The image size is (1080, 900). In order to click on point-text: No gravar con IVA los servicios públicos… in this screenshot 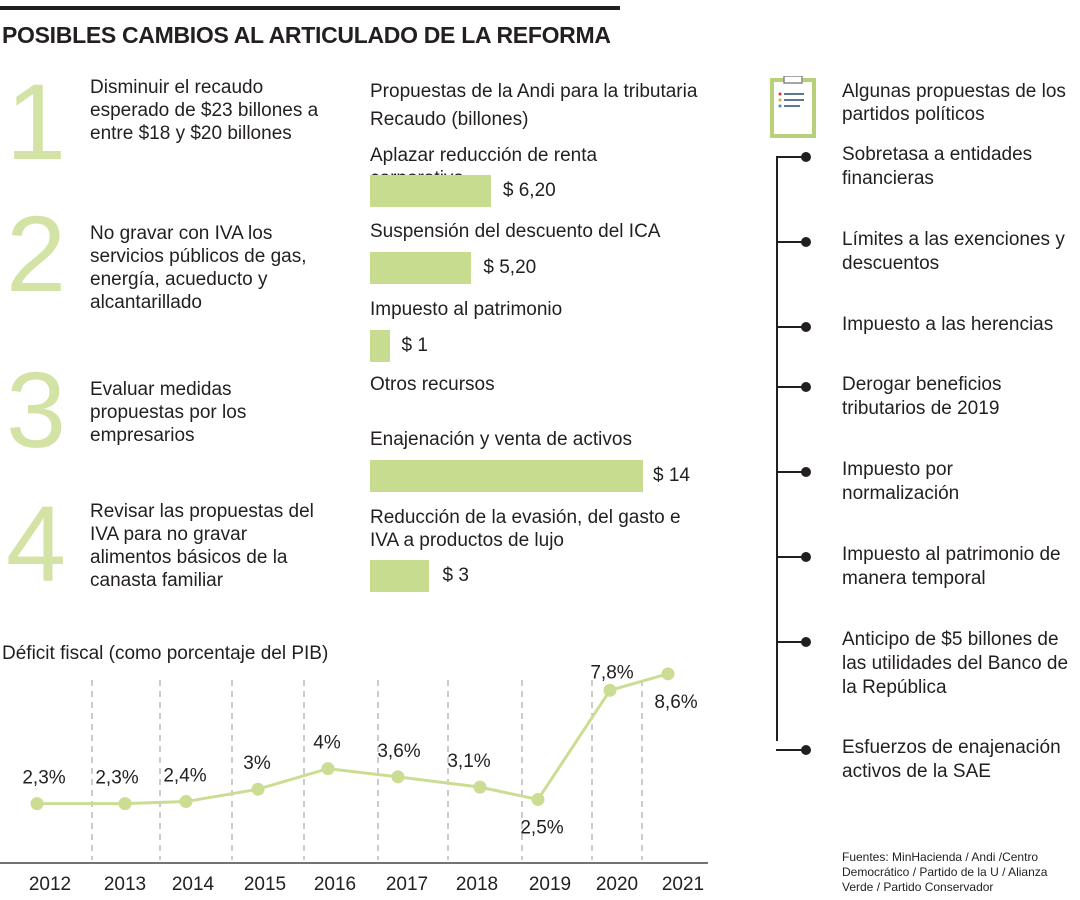, I will do `click(198, 268)`.